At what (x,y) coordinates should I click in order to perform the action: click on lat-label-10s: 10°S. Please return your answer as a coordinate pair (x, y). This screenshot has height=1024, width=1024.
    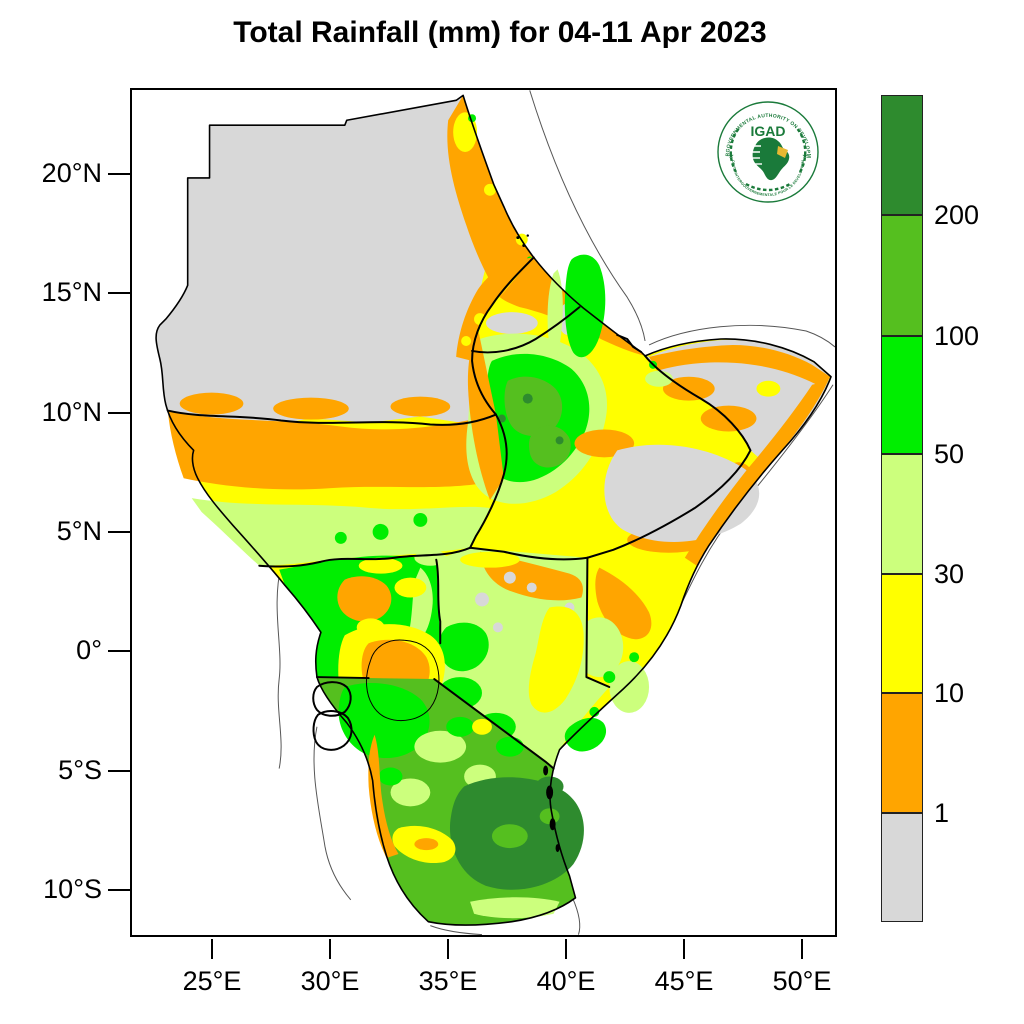
    Looking at the image, I should click on (72, 889).